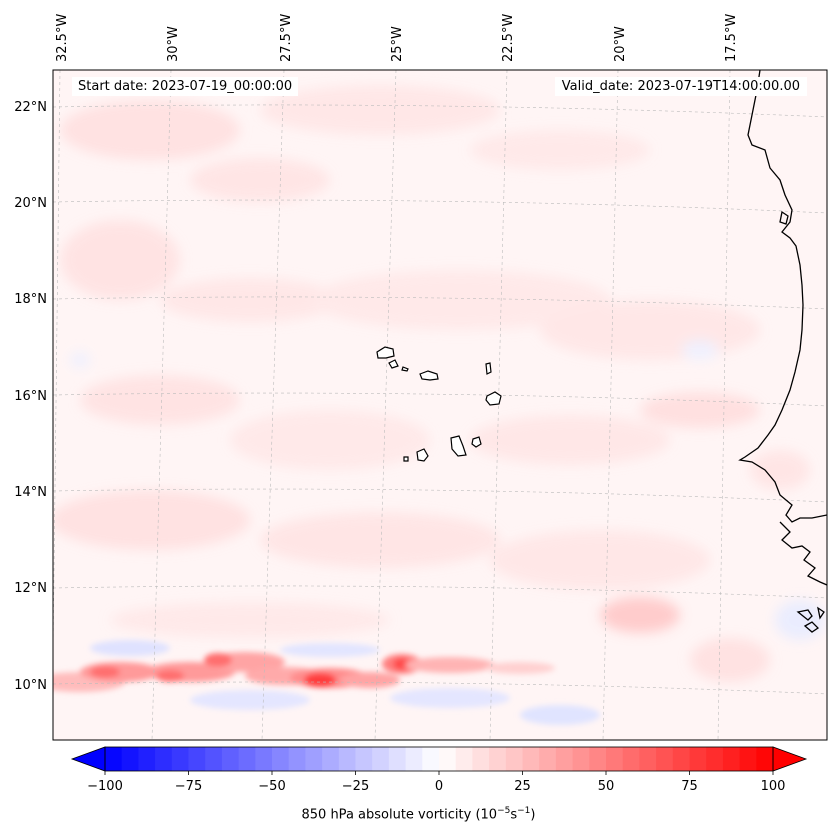  Describe the element at coordinates (355, 786) in the screenshot. I see `colorbar-tick-label: −25` at that location.